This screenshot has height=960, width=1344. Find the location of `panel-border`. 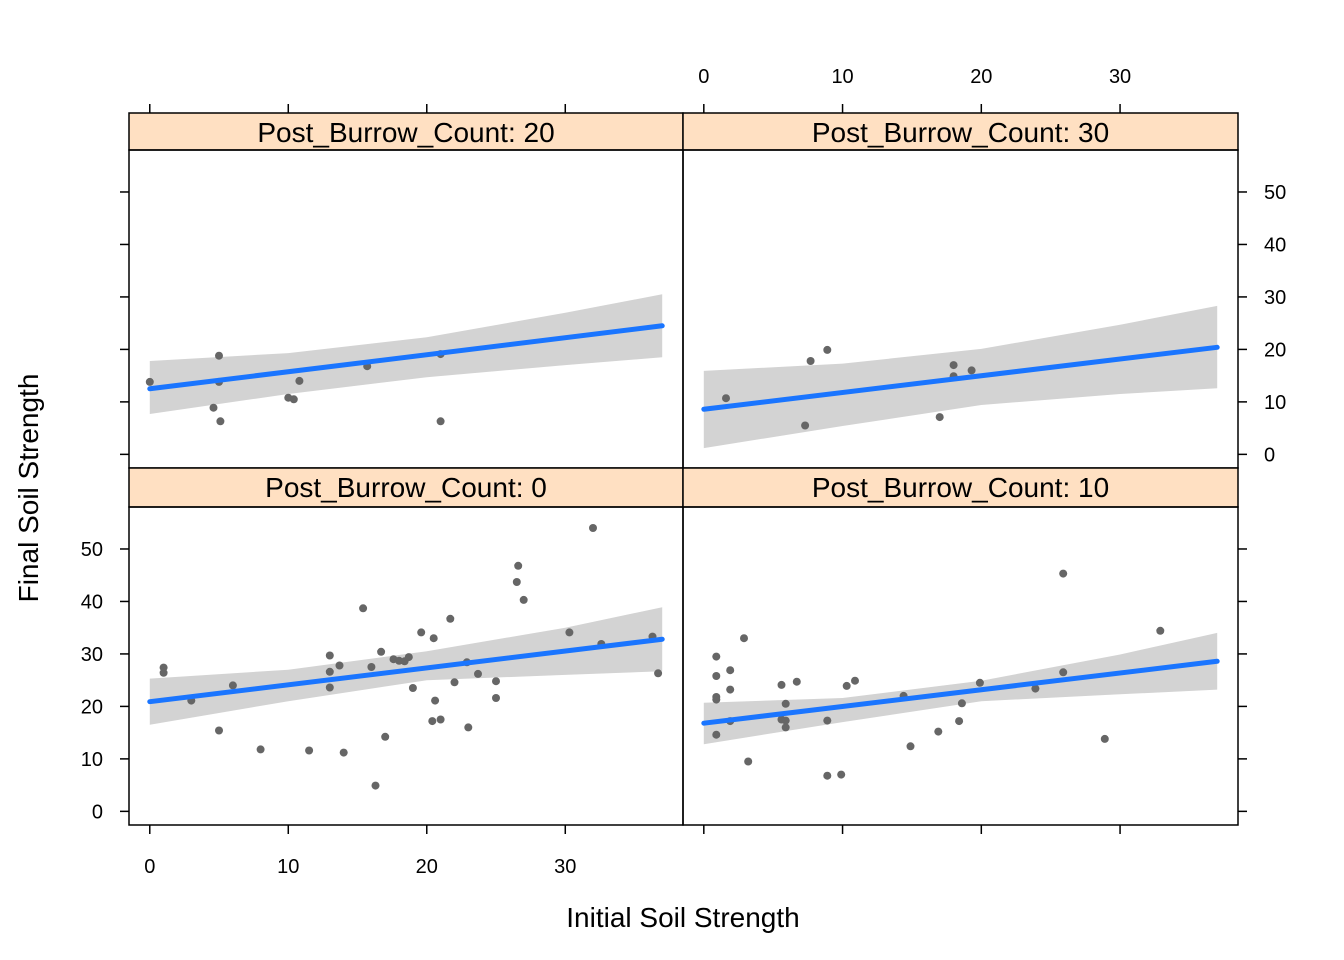

panel-border is located at coordinates (960, 666).